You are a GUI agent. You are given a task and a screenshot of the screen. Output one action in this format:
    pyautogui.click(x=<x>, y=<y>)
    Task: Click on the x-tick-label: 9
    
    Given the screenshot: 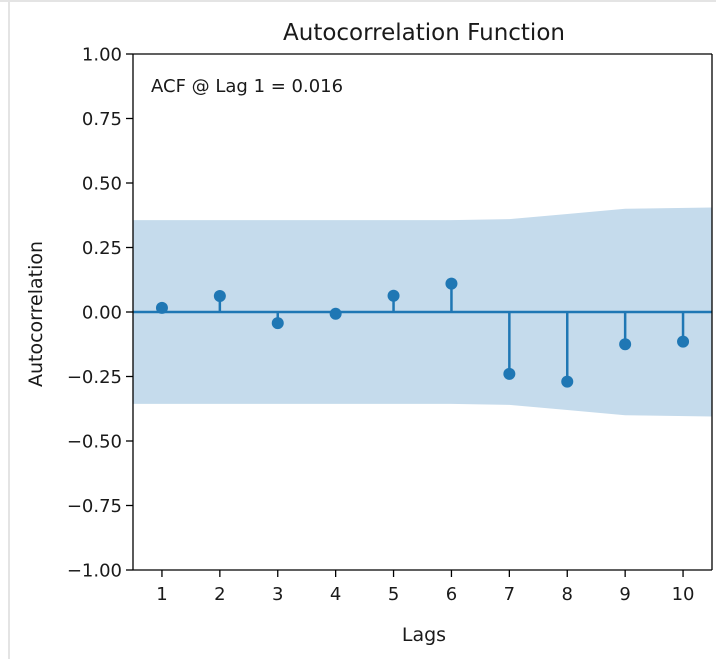 What is the action you would take?
    pyautogui.click(x=624, y=594)
    